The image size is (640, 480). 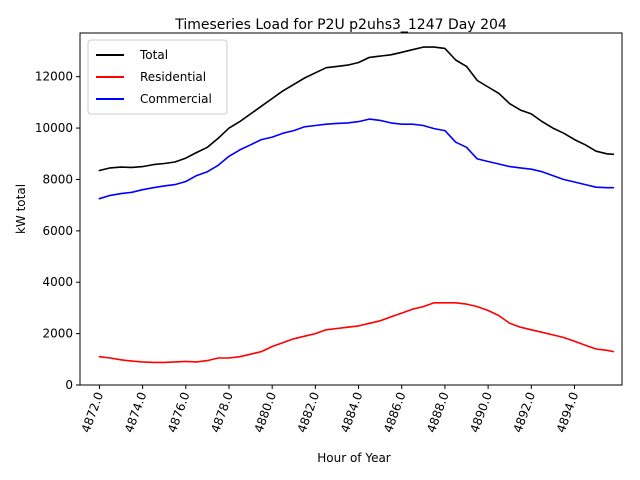 I want to click on legend: Total Residential Commercial, so click(x=157, y=77).